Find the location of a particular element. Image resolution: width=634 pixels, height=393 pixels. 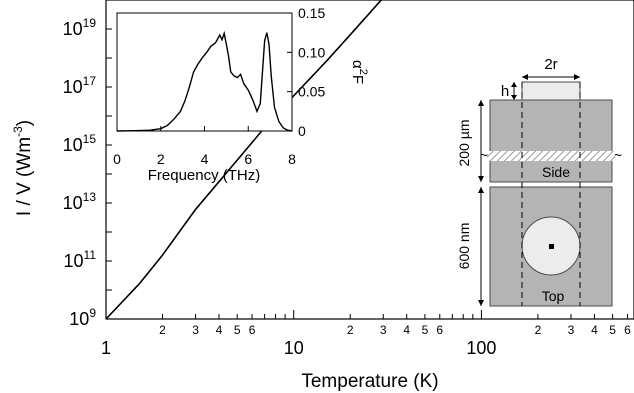

main-y-tick-label: 1015 is located at coordinates (80, 143).